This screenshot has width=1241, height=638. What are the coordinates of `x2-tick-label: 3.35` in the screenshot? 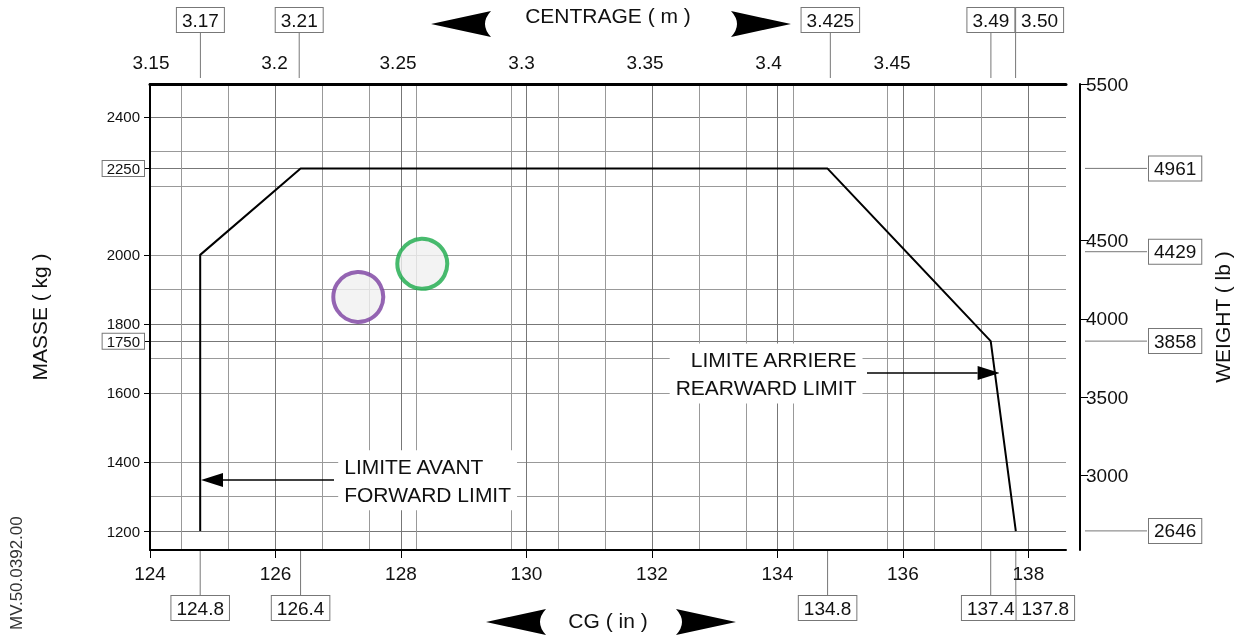 It's located at (645, 62).